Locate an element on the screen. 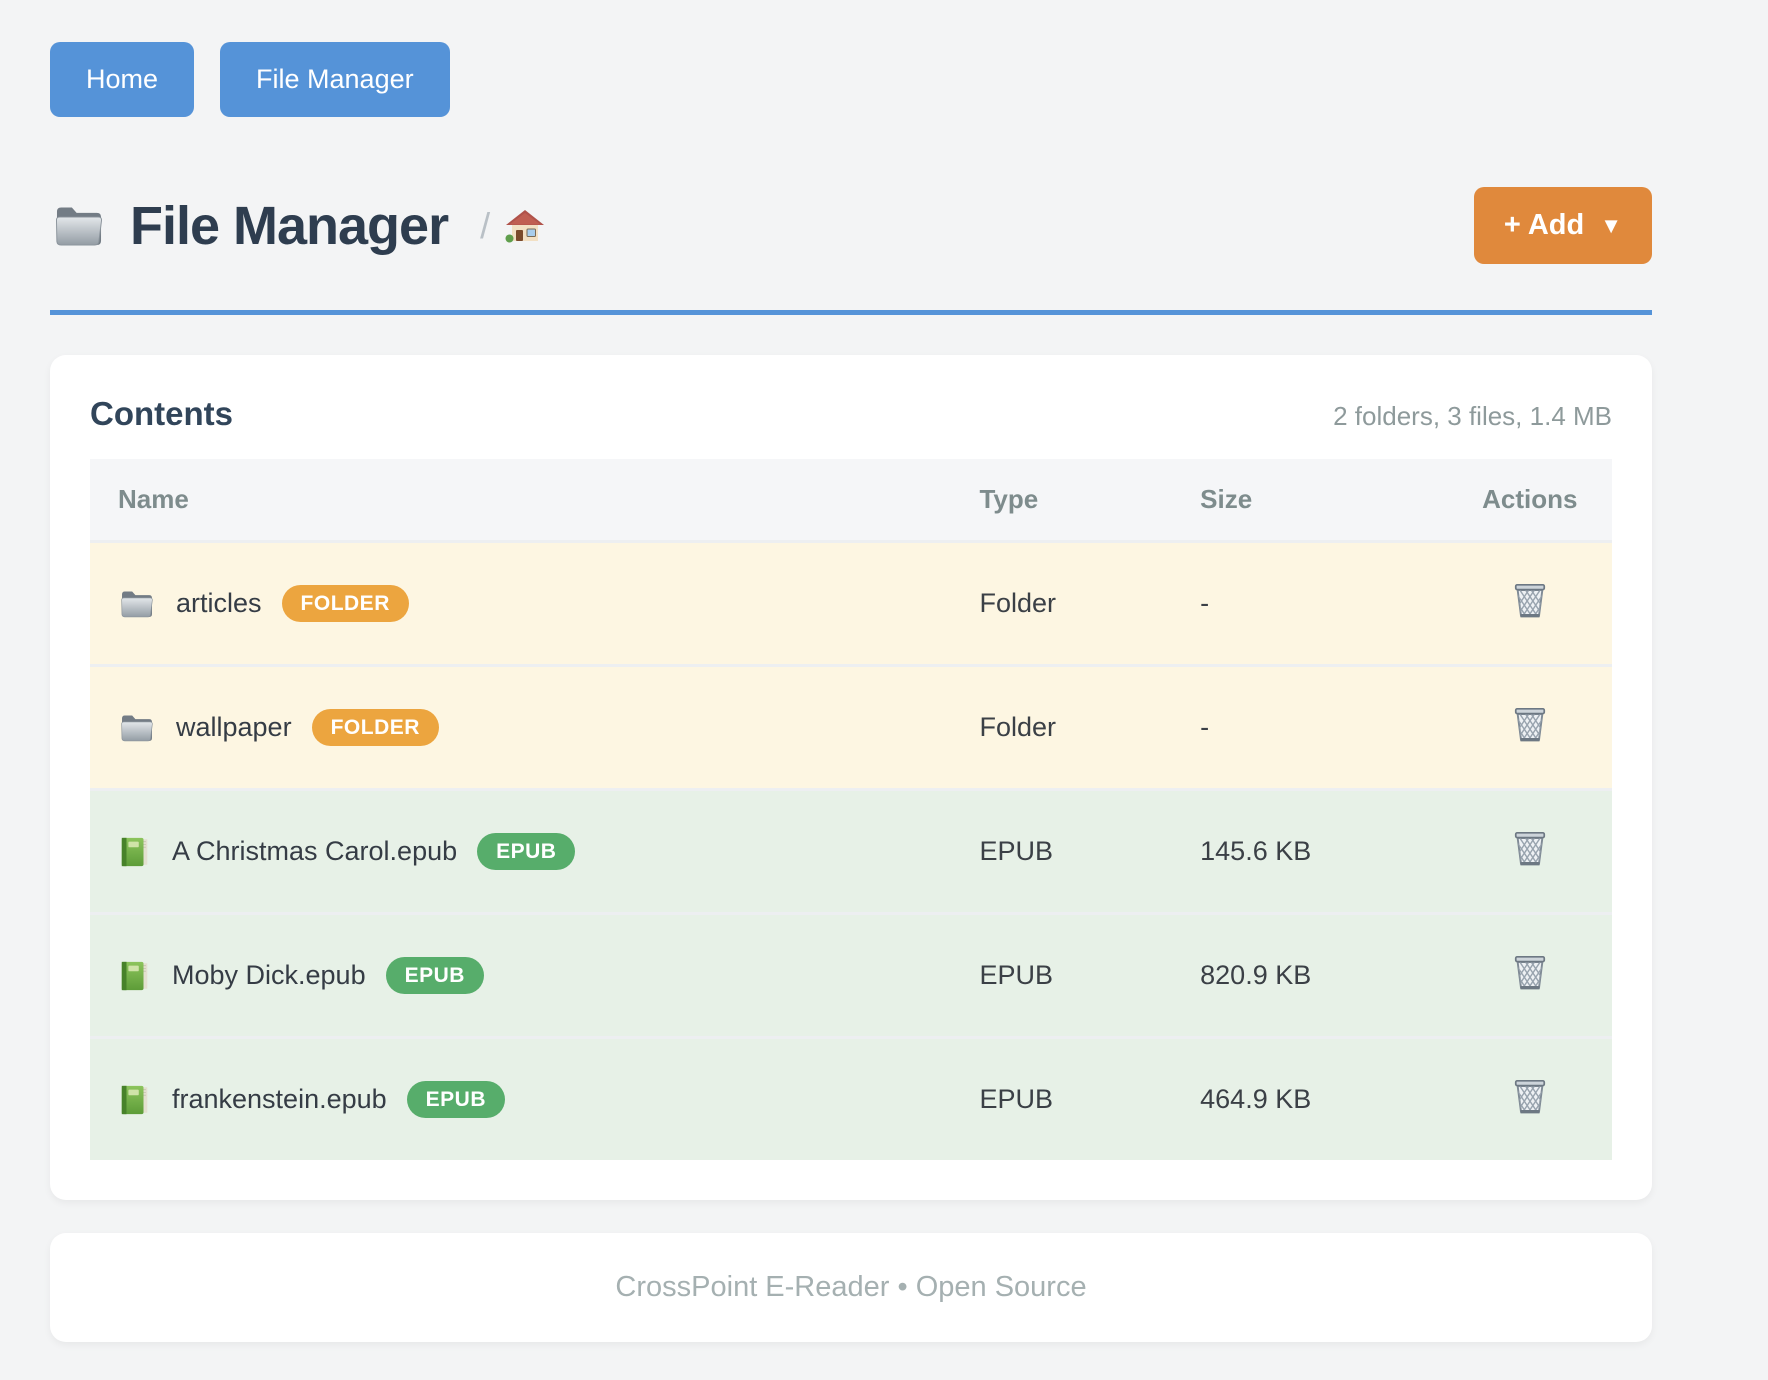  item-name: articles is located at coordinates (219, 603).